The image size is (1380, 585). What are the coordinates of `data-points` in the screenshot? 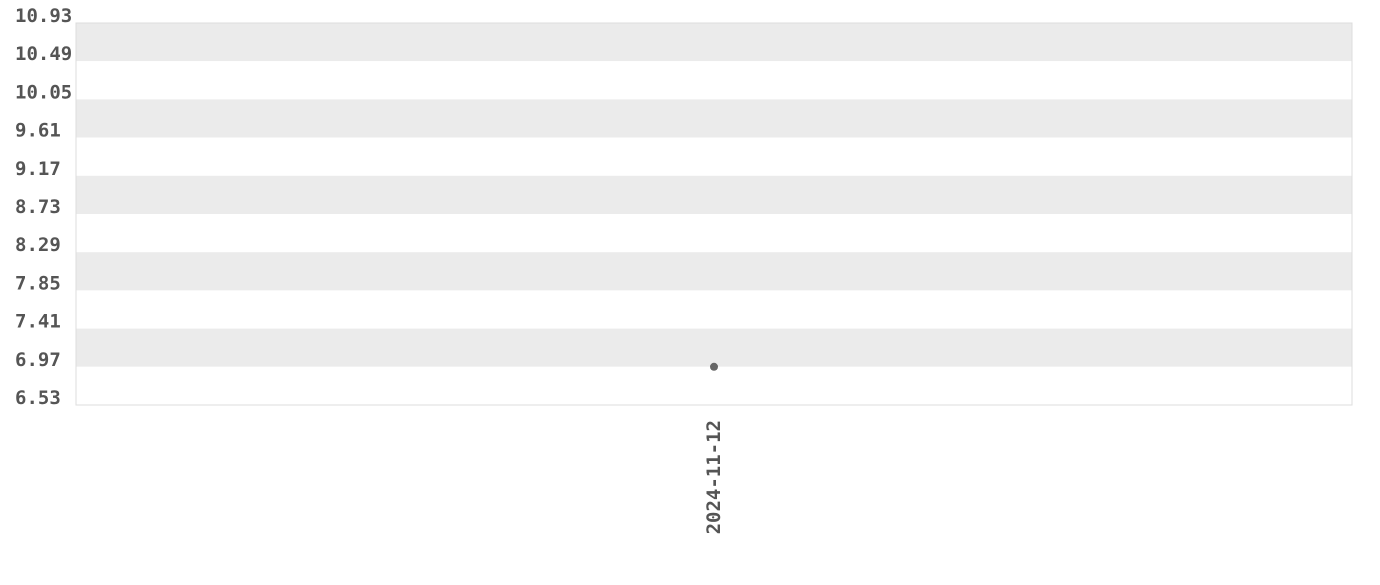 It's located at (714, 366).